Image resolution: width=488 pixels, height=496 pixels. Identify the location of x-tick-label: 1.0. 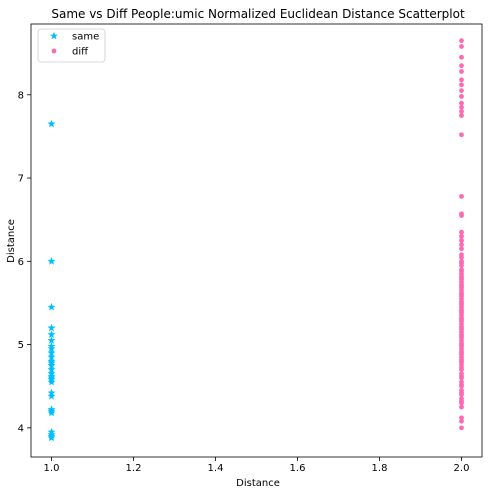
(52, 468).